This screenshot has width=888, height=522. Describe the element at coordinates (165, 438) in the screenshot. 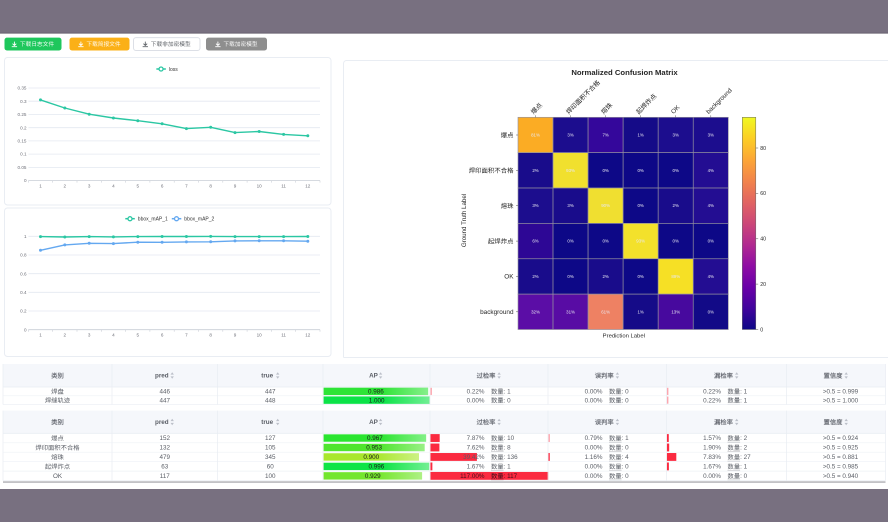

I see `svg-text: 152` at that location.